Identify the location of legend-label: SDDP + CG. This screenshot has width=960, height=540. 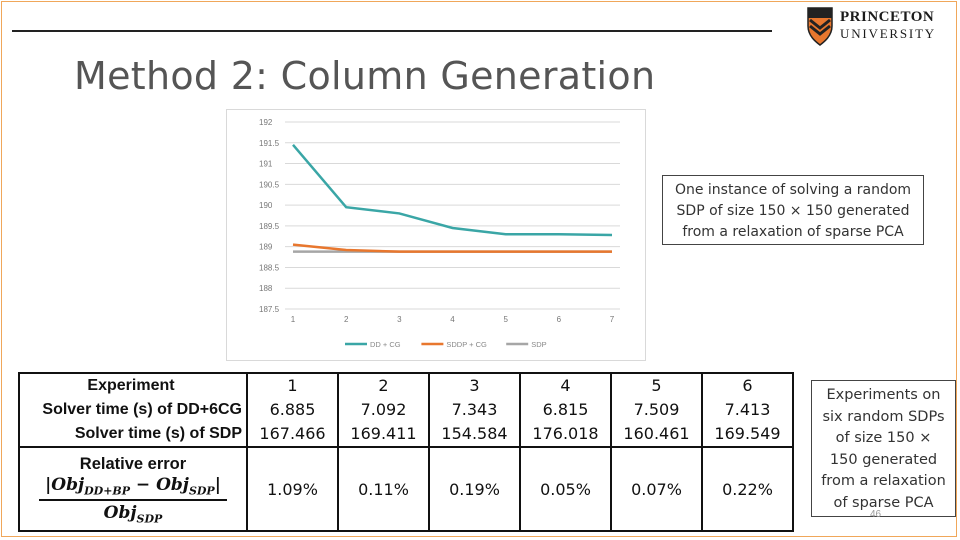
(466, 344).